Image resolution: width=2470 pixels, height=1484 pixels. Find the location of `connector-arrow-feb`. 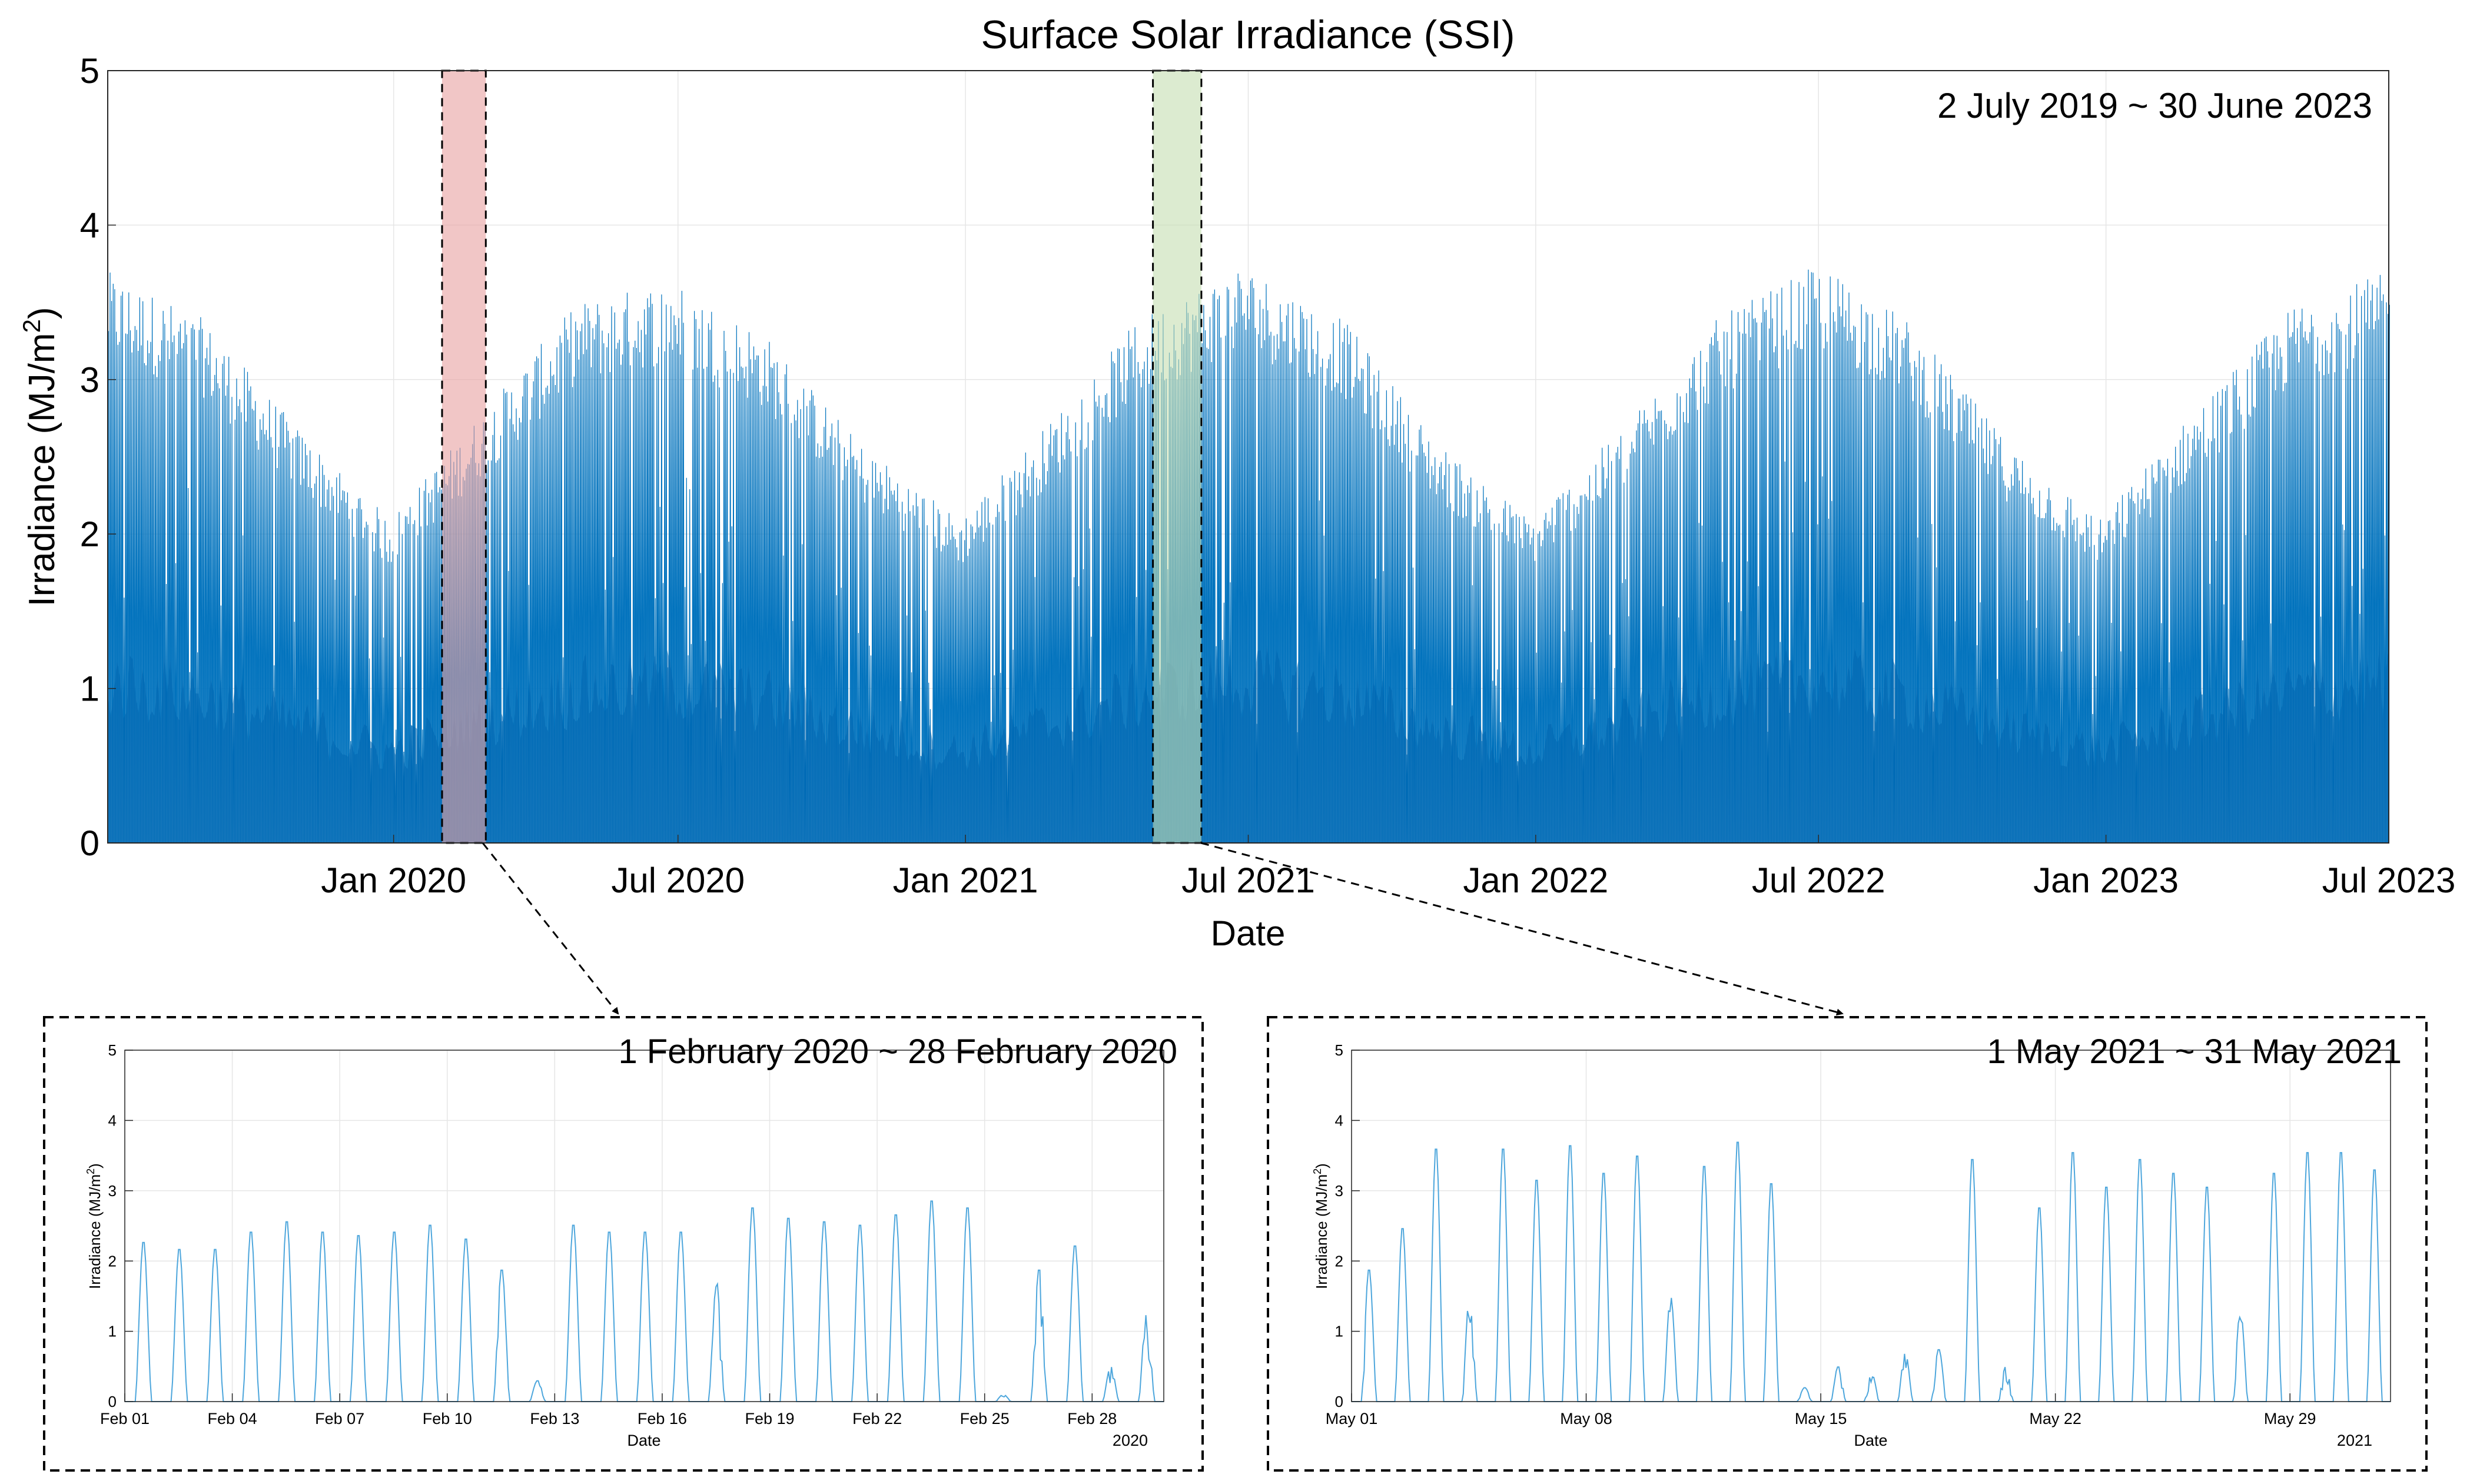

connector-arrow-feb is located at coordinates (551, 928).